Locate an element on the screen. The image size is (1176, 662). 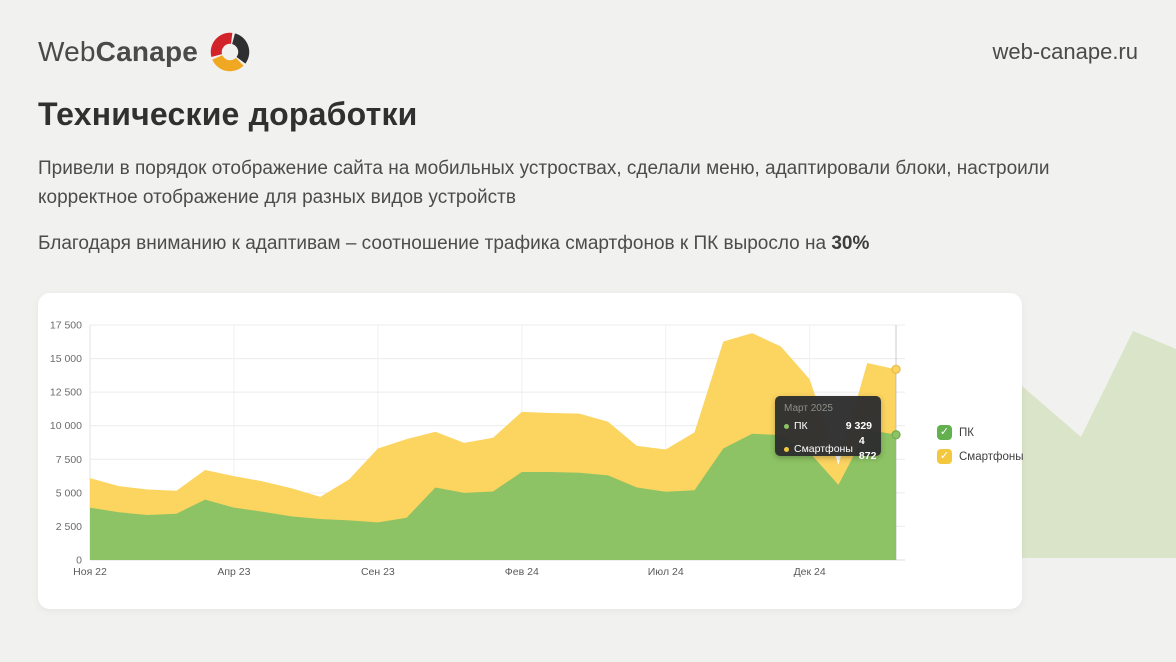
legend-label: ПК is located at coordinates (966, 432).